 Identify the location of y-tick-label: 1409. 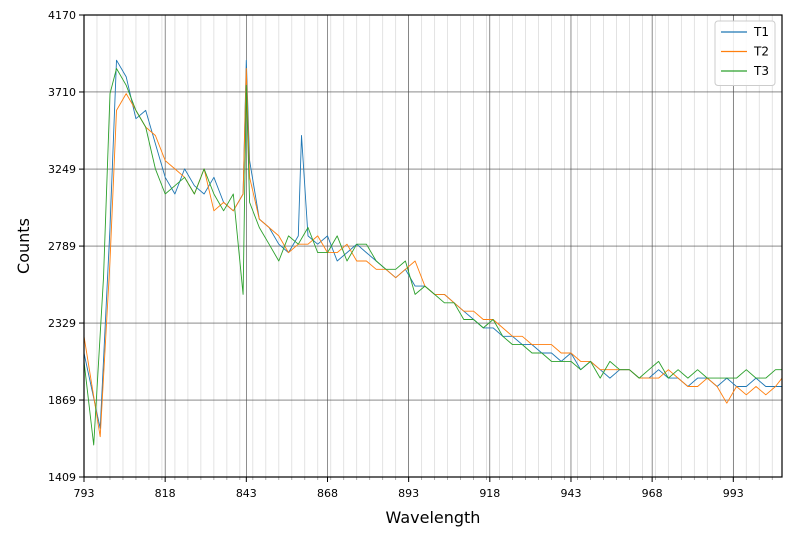
(62, 477).